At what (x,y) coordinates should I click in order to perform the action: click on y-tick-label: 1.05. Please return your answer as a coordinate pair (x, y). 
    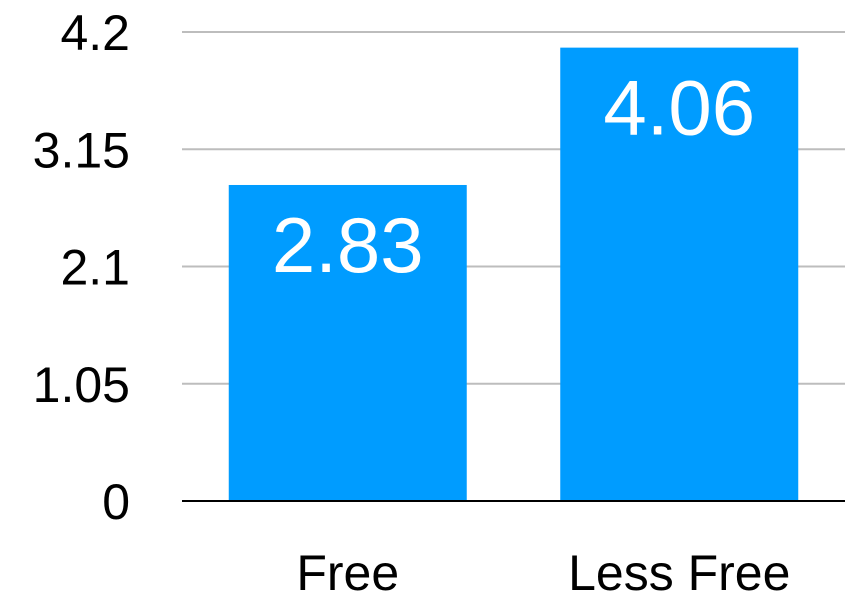
    Looking at the image, I should click on (81, 385).